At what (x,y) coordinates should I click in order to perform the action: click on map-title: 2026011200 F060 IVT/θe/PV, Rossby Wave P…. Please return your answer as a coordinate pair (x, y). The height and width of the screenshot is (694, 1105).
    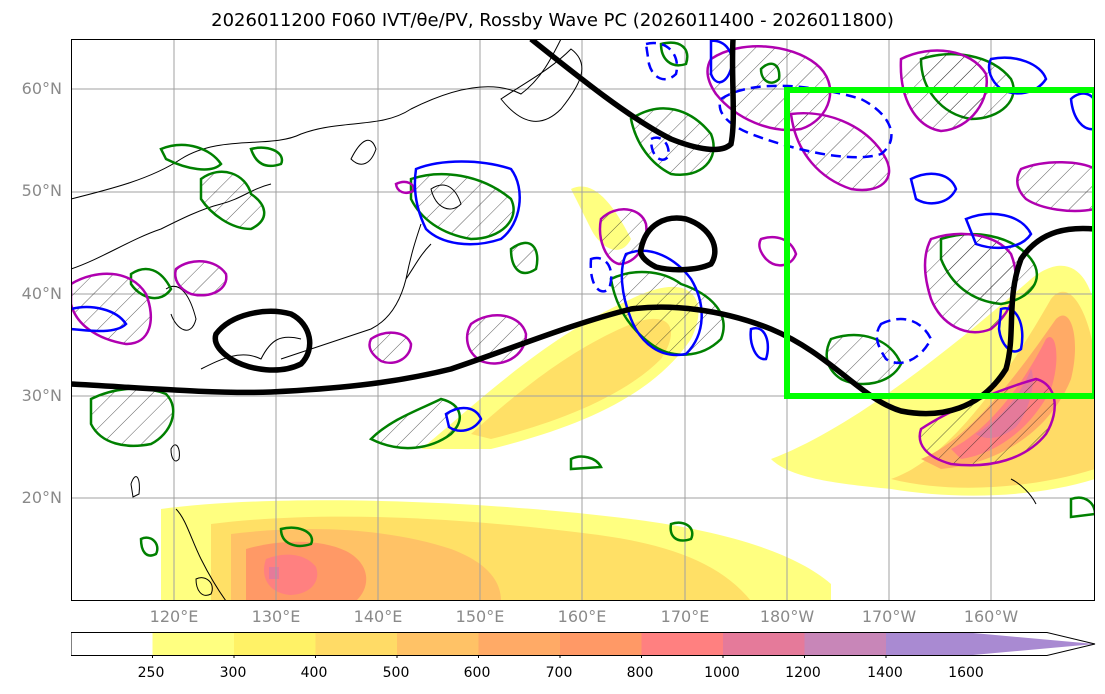
    Looking at the image, I should click on (552, 20).